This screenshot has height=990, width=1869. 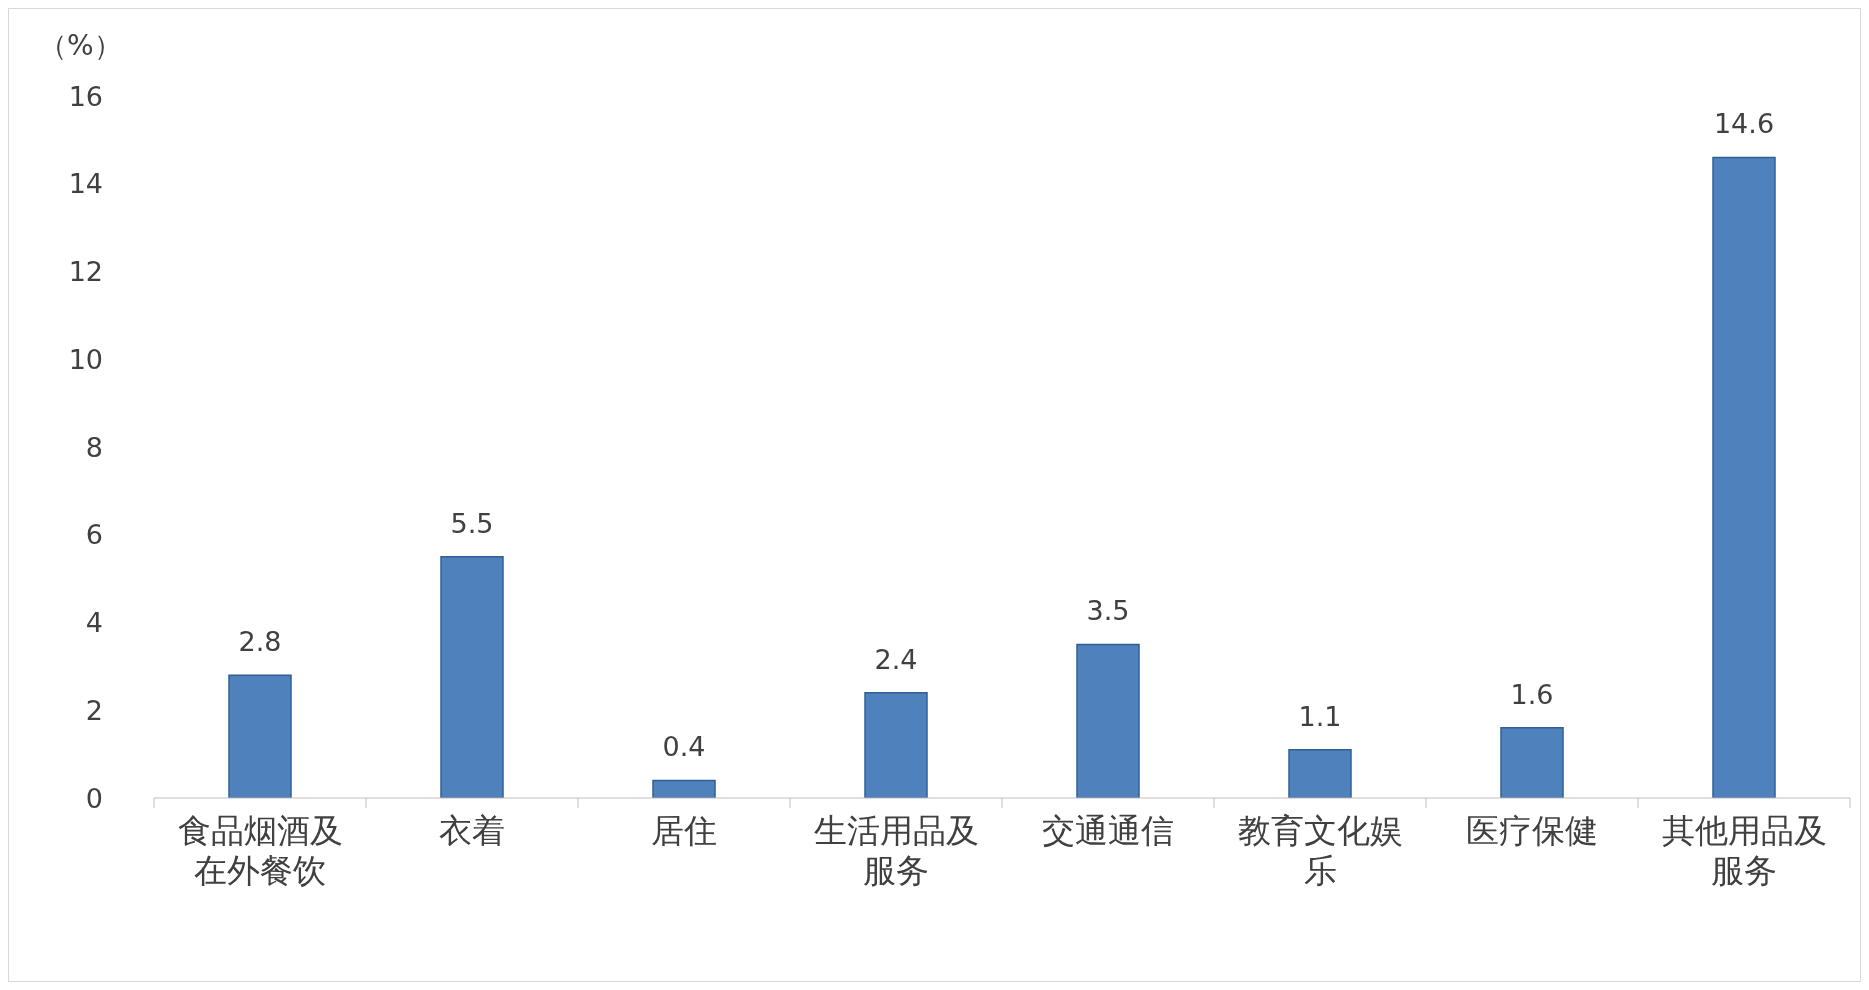 I want to click on x-tick-label: 食品烟酒及在外餐饮, so click(x=260, y=850).